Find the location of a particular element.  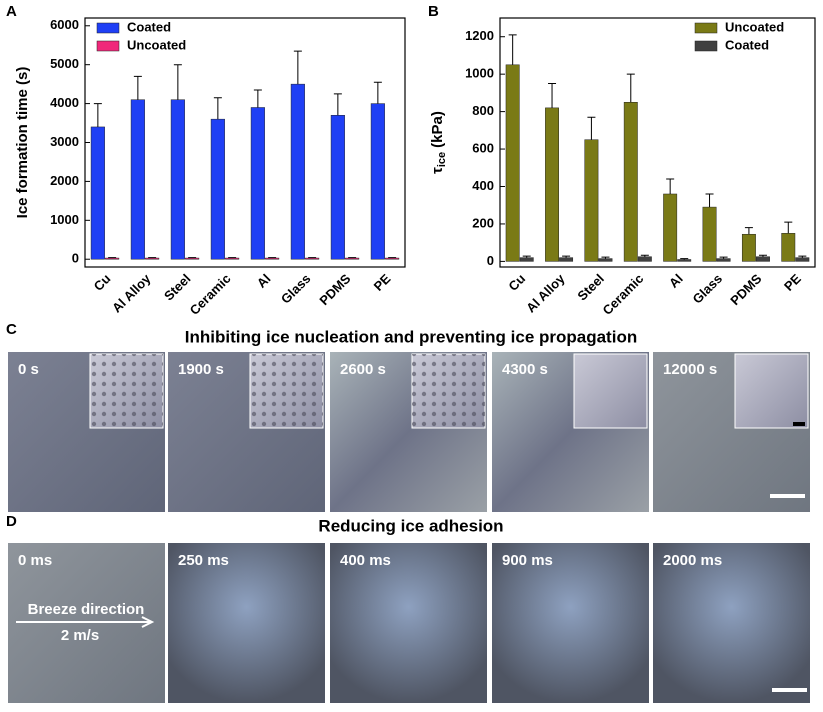

y-tick-label: 200 is located at coordinates (483, 222).